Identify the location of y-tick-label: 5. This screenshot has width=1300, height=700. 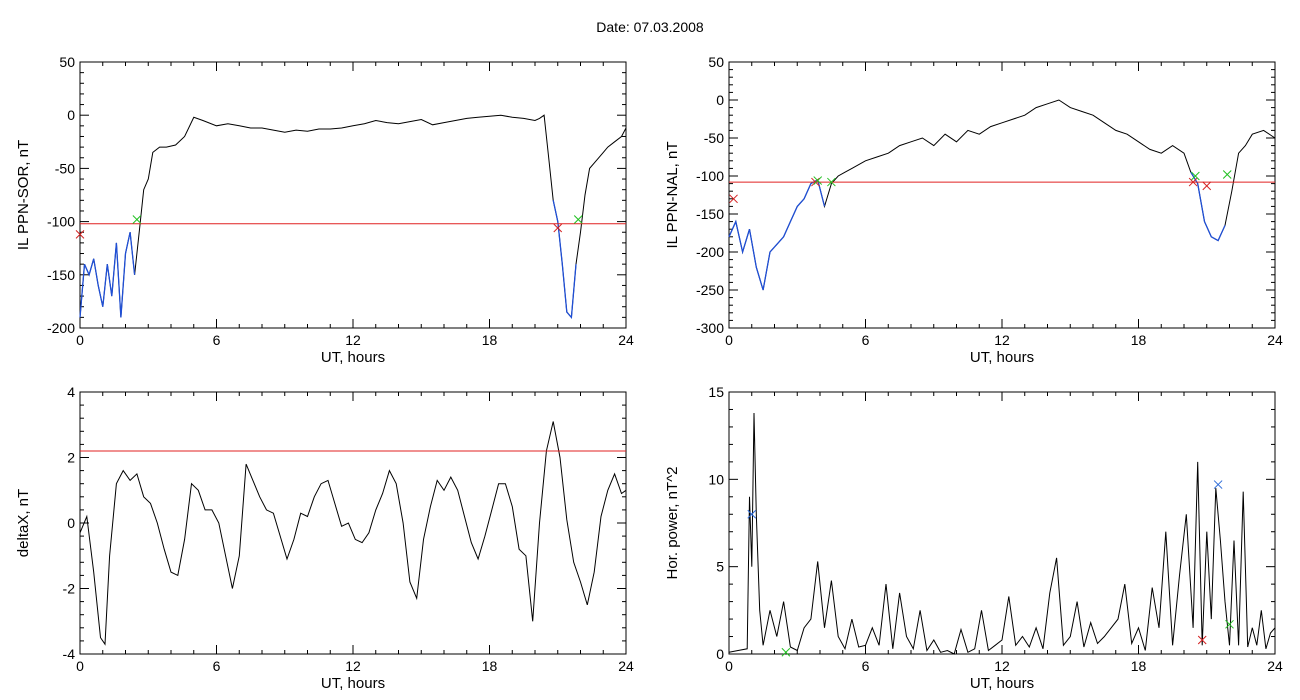
(720, 567).